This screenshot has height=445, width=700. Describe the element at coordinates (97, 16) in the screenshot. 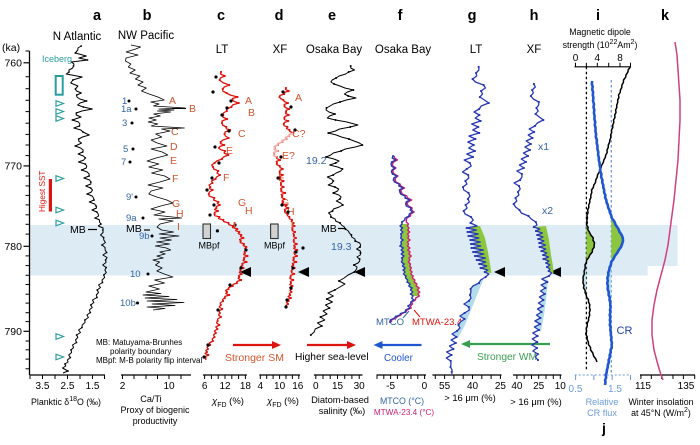

I see `svg-text: a` at that location.